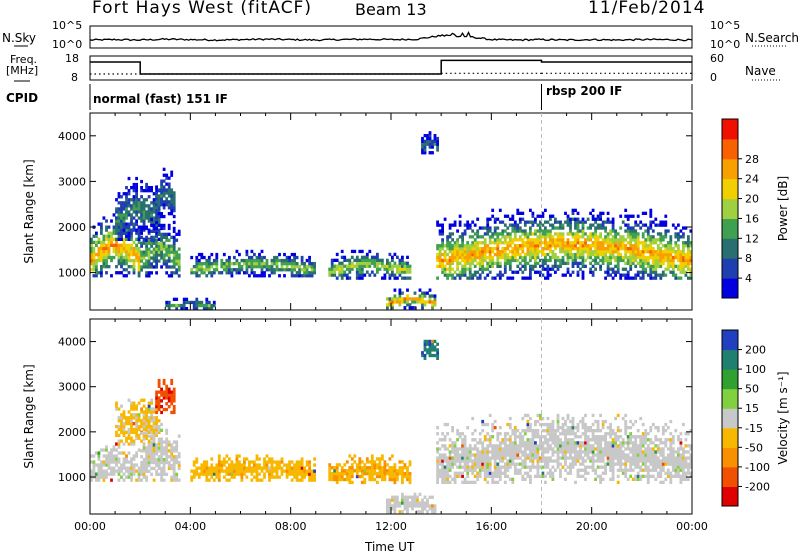 The width and height of the screenshot is (800, 554). What do you see at coordinates (67, 25) in the screenshot?
I see `noise-left-top-label: 10^5` at bounding box center [67, 25].